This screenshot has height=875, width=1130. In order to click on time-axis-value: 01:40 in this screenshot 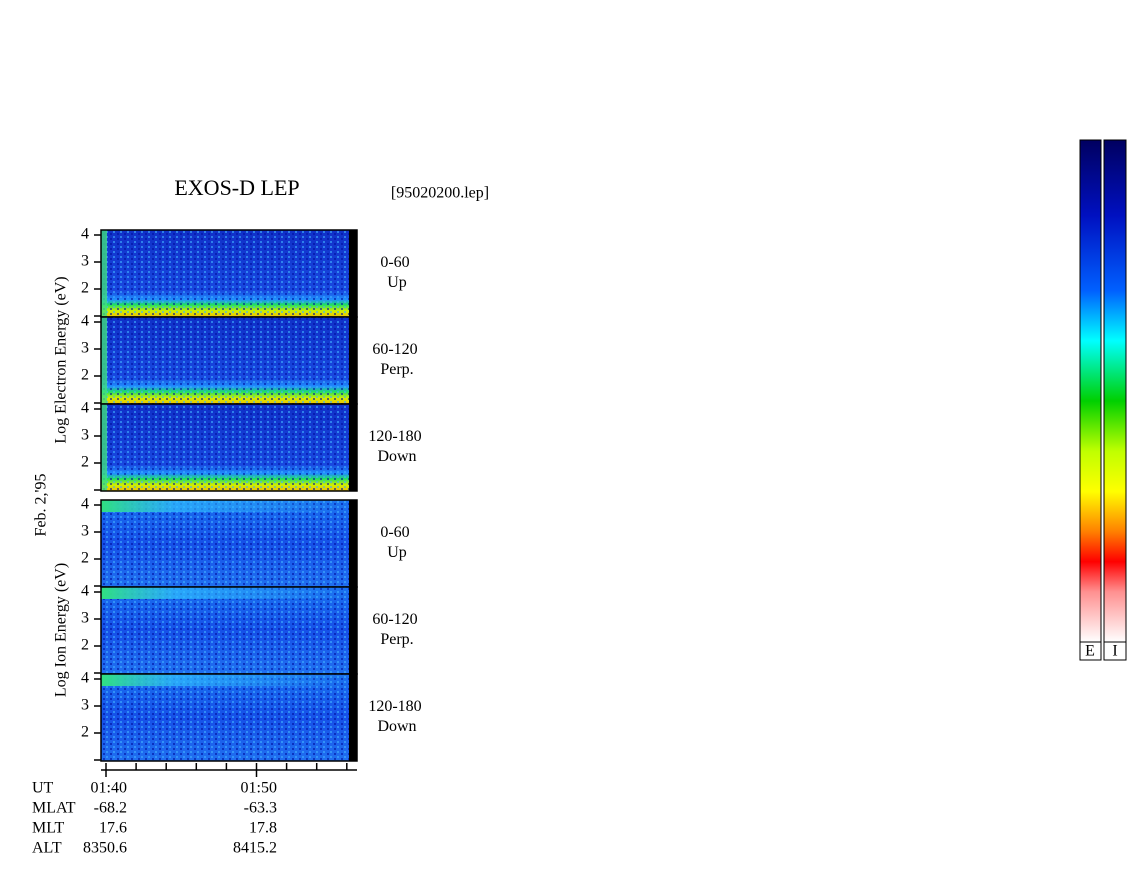, I will do `click(109, 788)`.